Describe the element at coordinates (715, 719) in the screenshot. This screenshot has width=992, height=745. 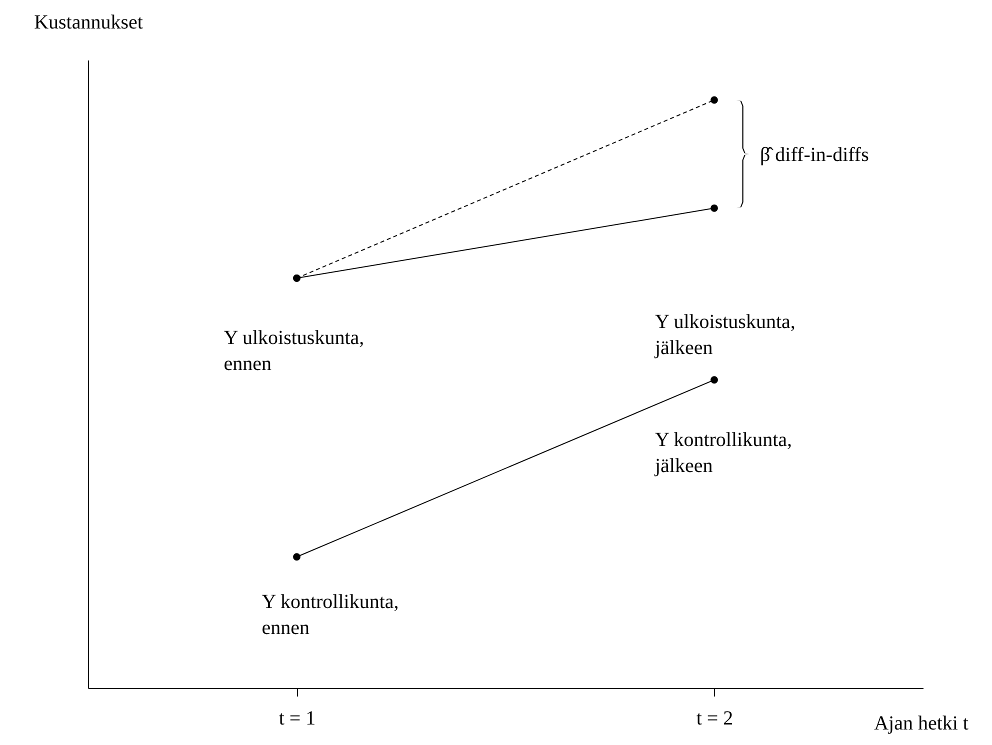
I see `x-tick-label: t = 2` at that location.